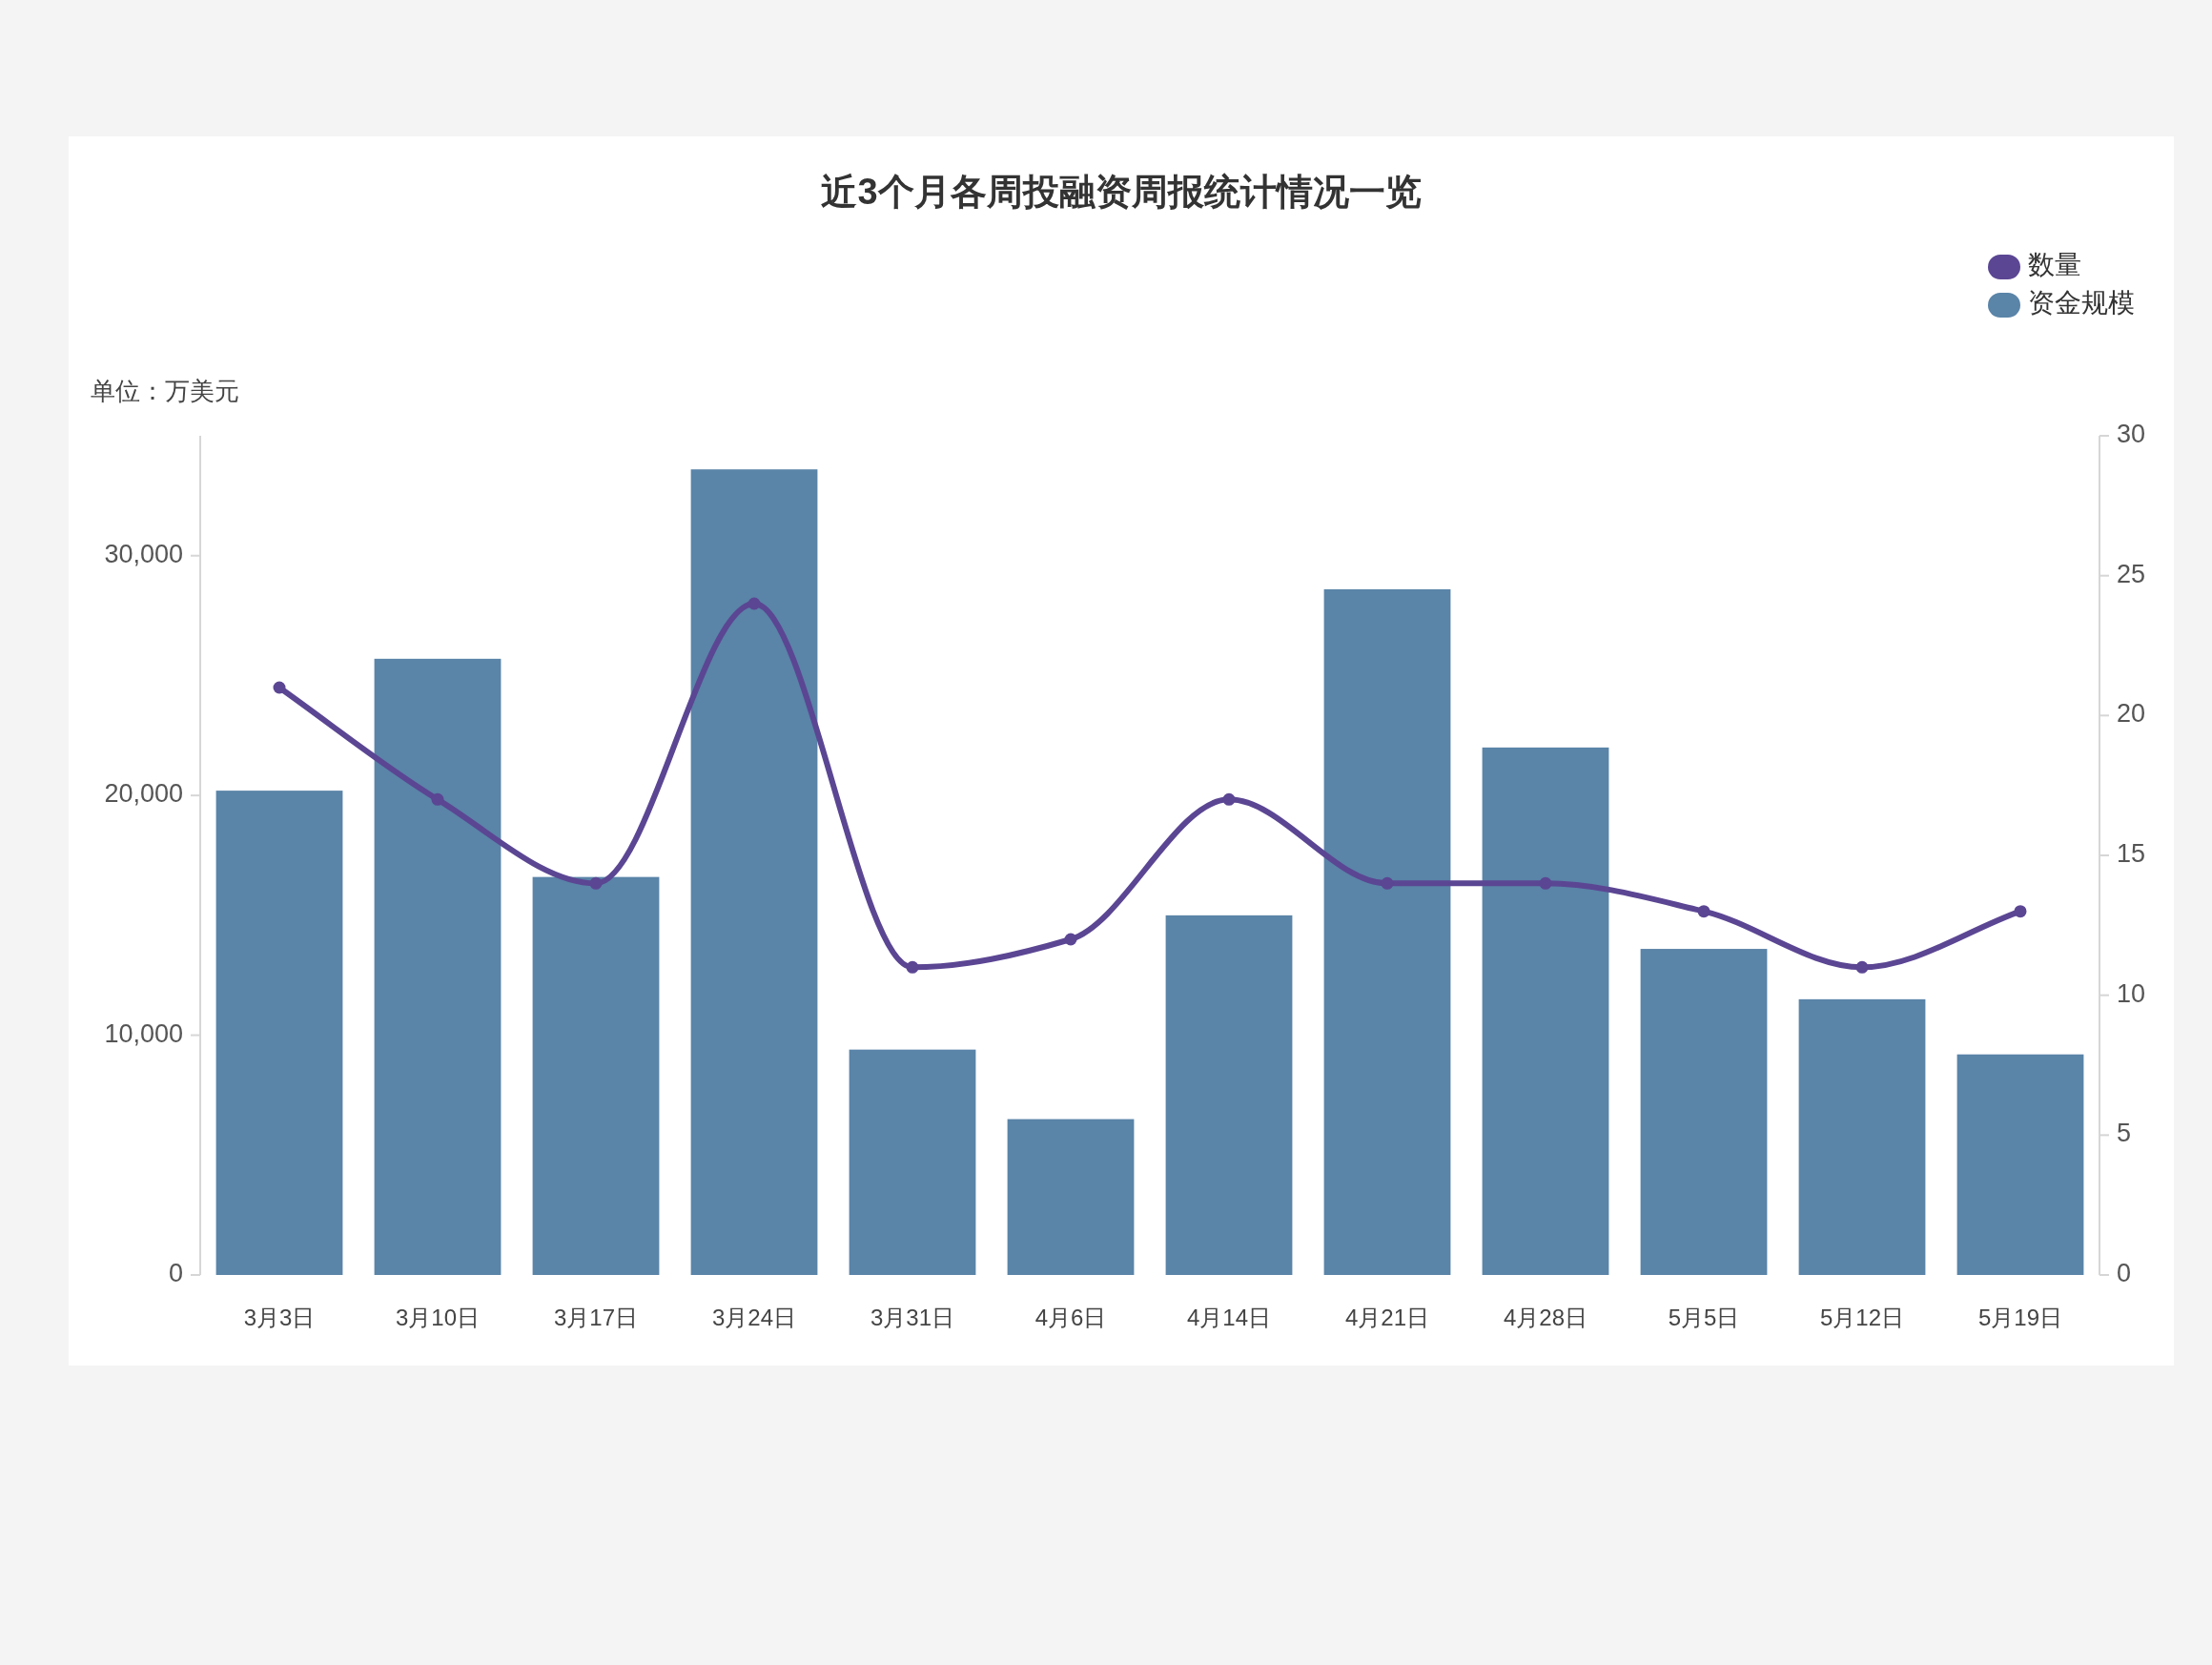 The width and height of the screenshot is (2212, 1665). Describe the element at coordinates (143, 553) in the screenshot. I see `y-tick-label: 30,000` at that location.